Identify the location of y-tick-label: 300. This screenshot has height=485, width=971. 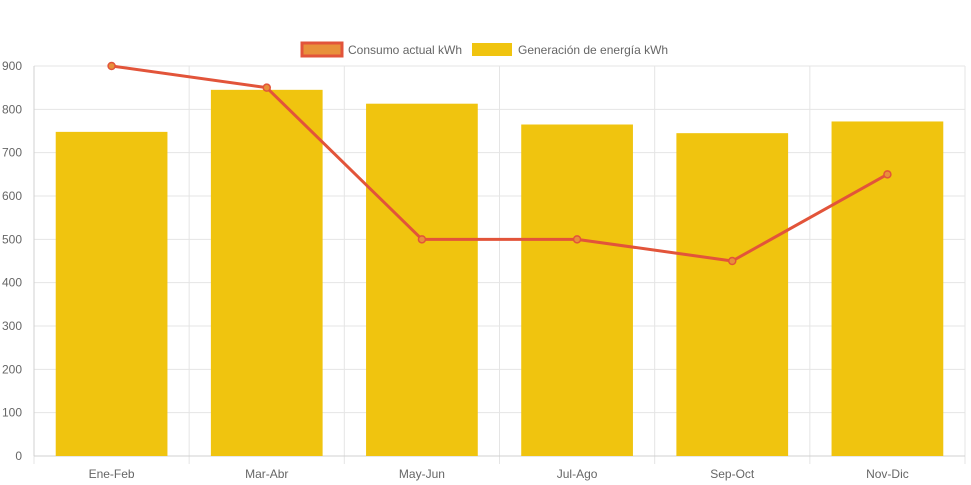
(12, 326).